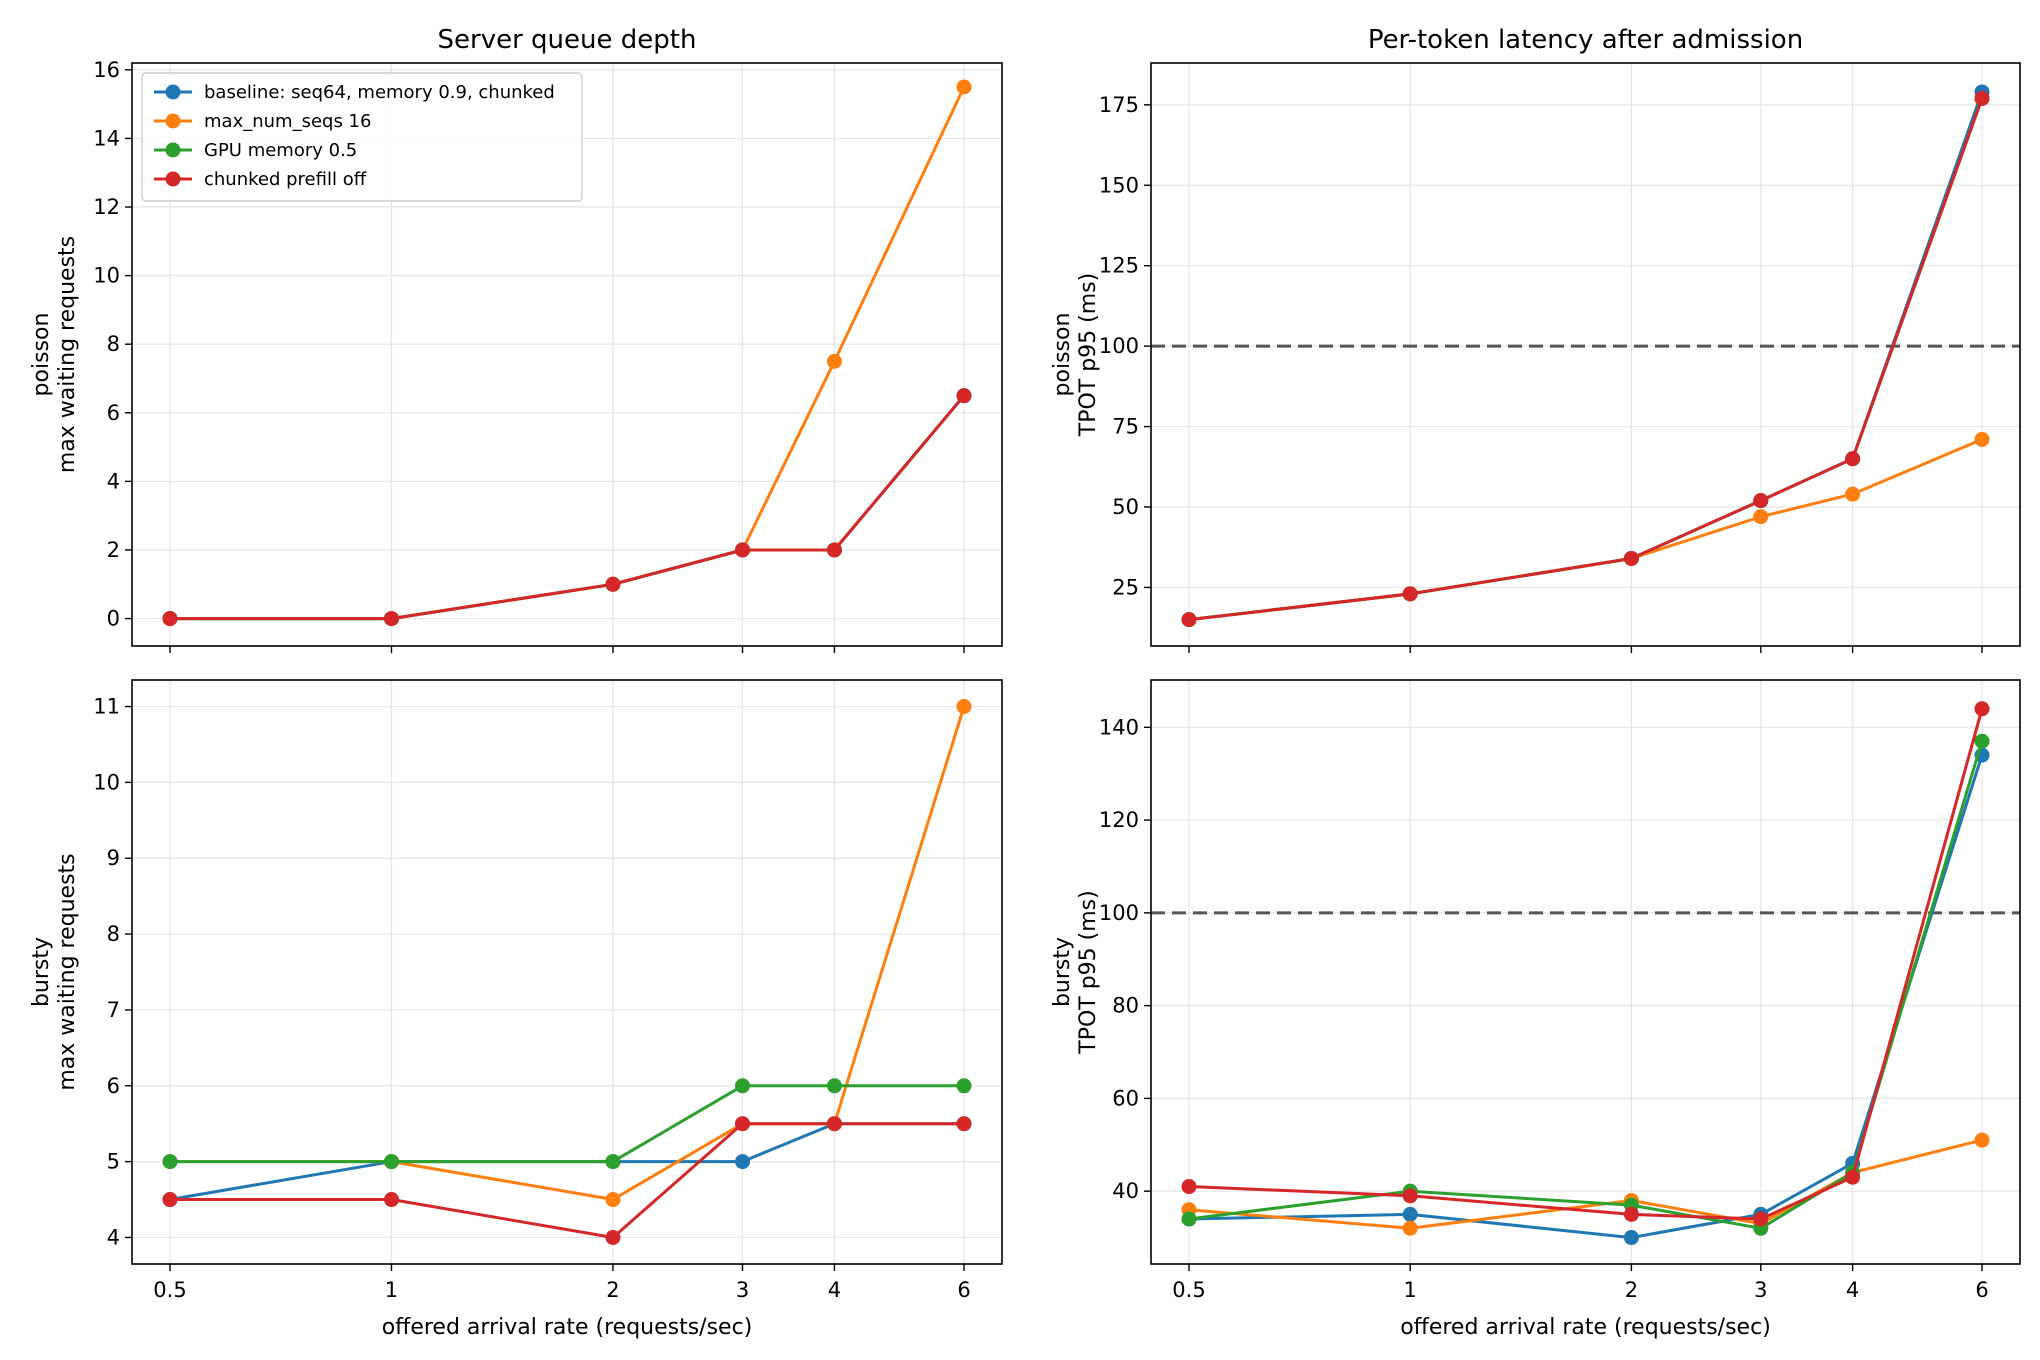 The image size is (2040, 1360). What do you see at coordinates (834, 1290) in the screenshot?
I see `x-tick-label: 4` at bounding box center [834, 1290].